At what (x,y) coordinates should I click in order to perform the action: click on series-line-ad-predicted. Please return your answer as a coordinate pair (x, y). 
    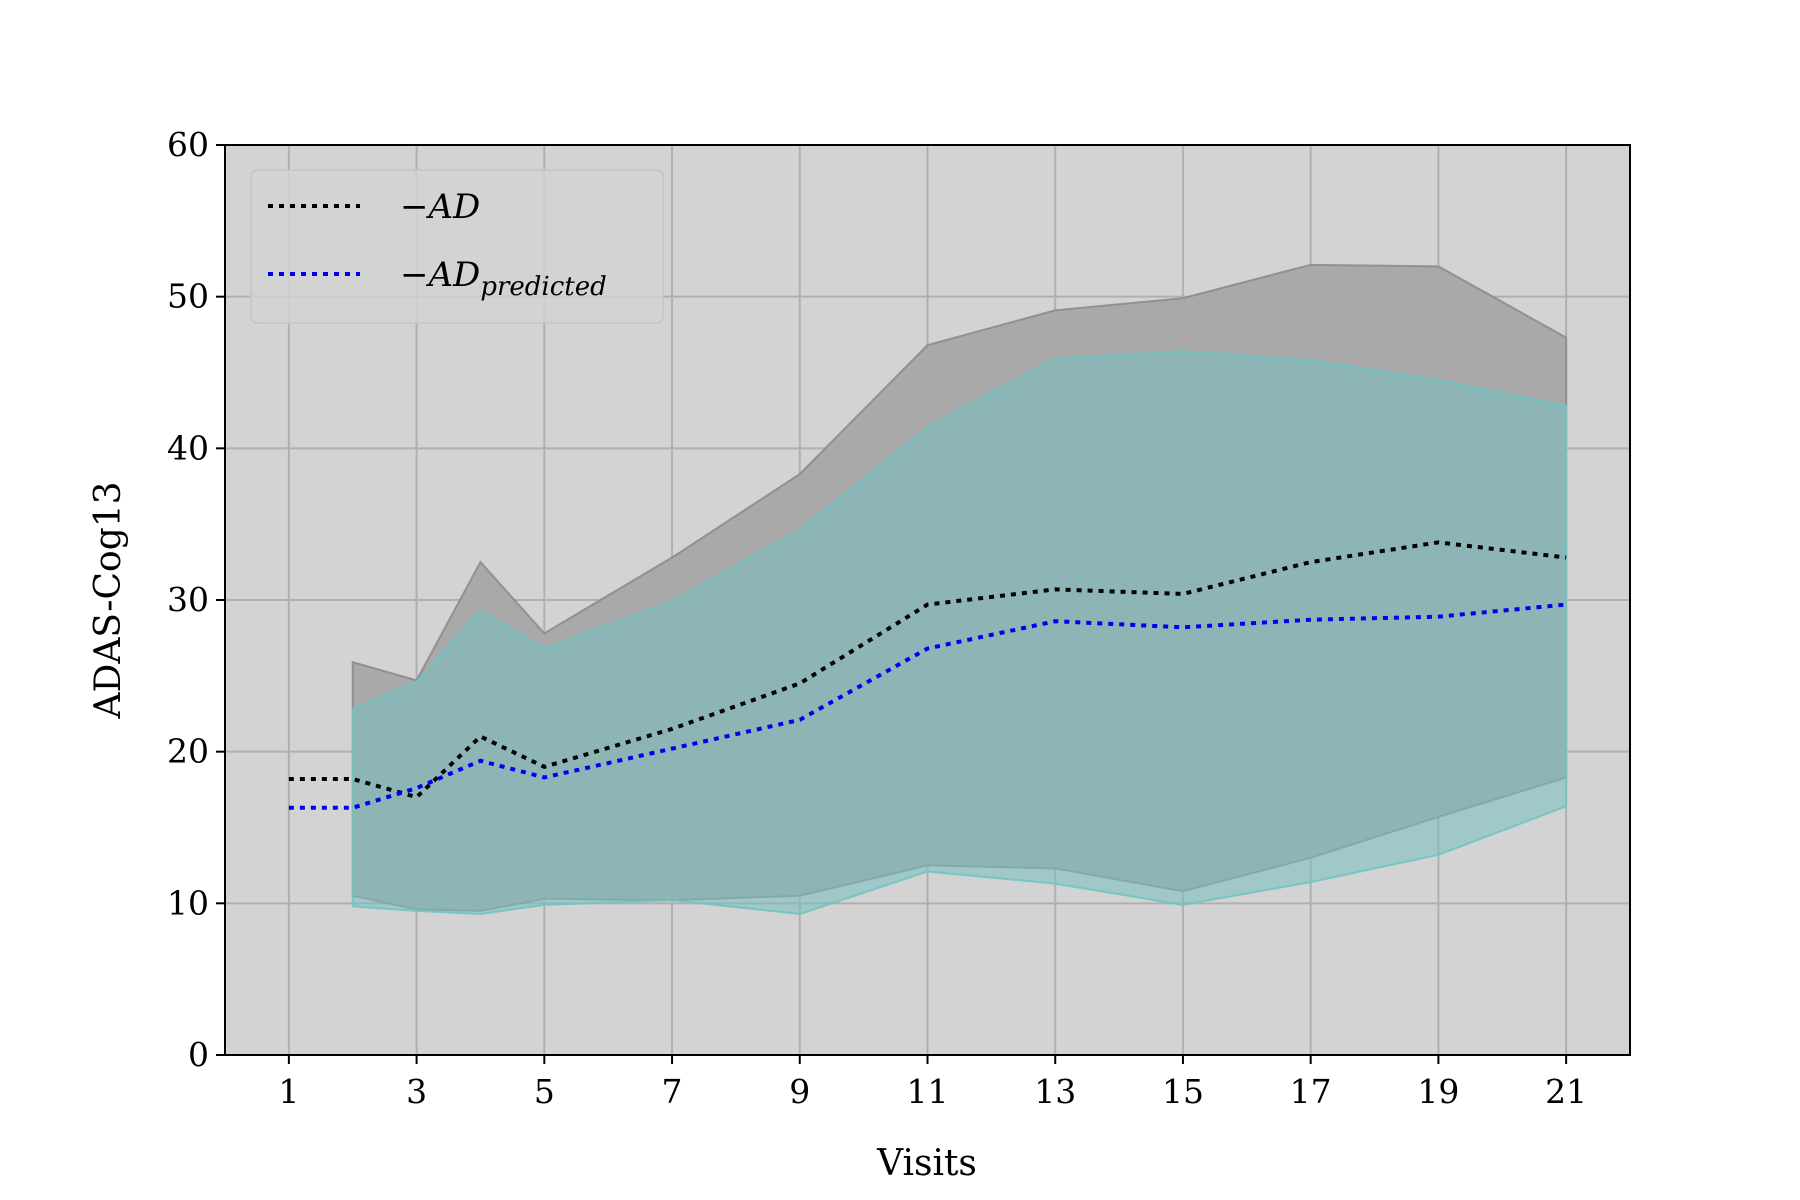
    Looking at the image, I should click on (927, 706).